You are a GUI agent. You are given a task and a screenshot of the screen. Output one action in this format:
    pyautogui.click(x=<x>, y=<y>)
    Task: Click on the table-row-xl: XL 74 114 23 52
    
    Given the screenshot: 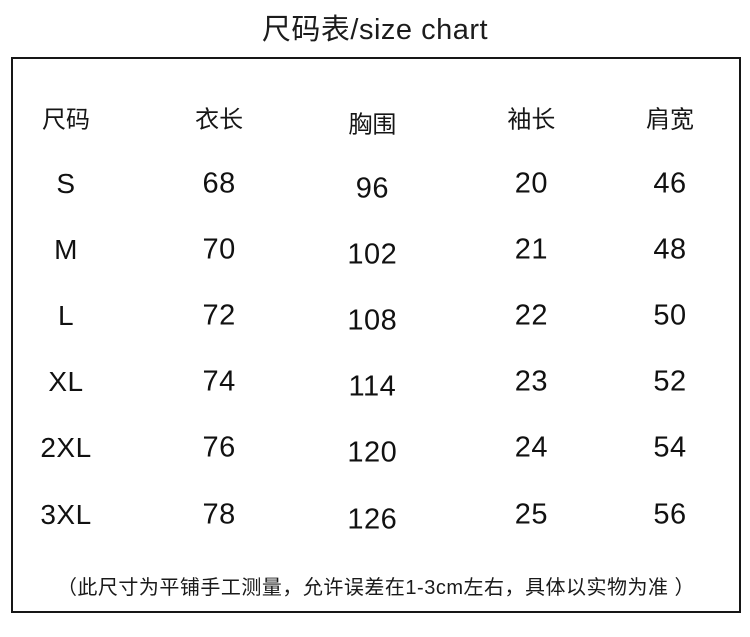 What is the action you would take?
    pyautogui.click(x=376, y=382)
    